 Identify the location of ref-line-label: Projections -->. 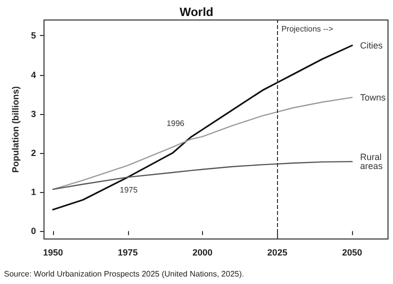
(307, 29).